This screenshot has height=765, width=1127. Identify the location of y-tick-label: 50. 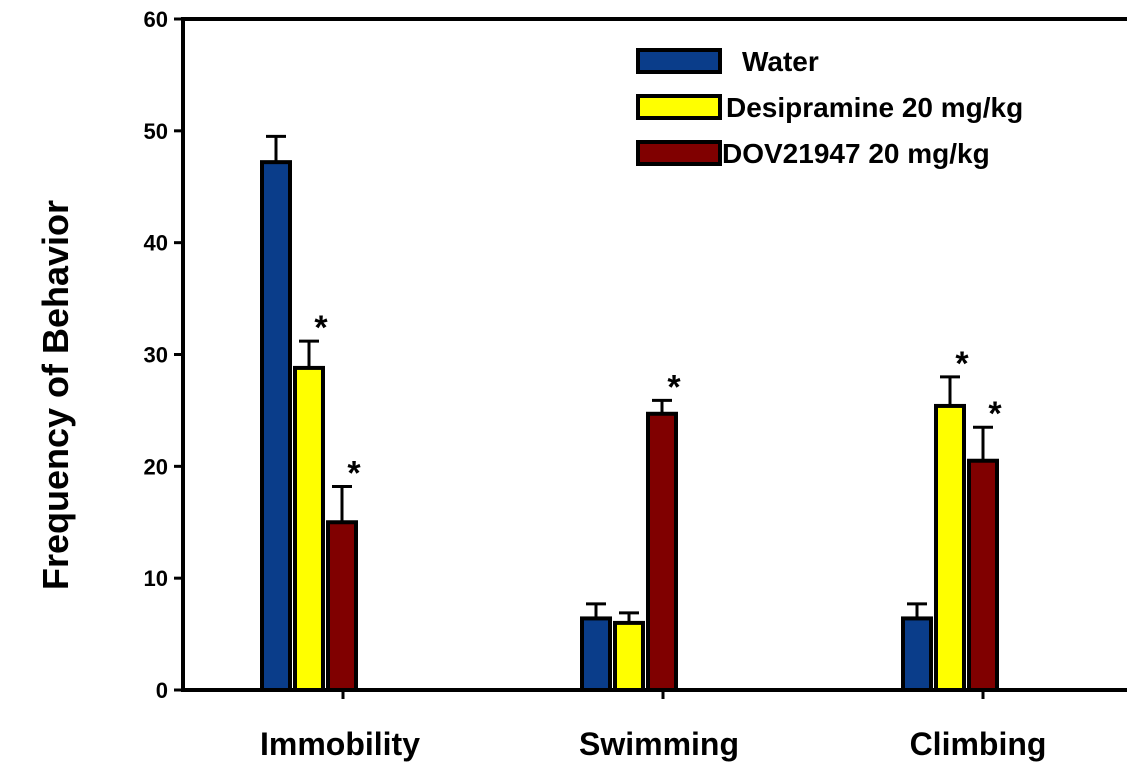
(156, 131).